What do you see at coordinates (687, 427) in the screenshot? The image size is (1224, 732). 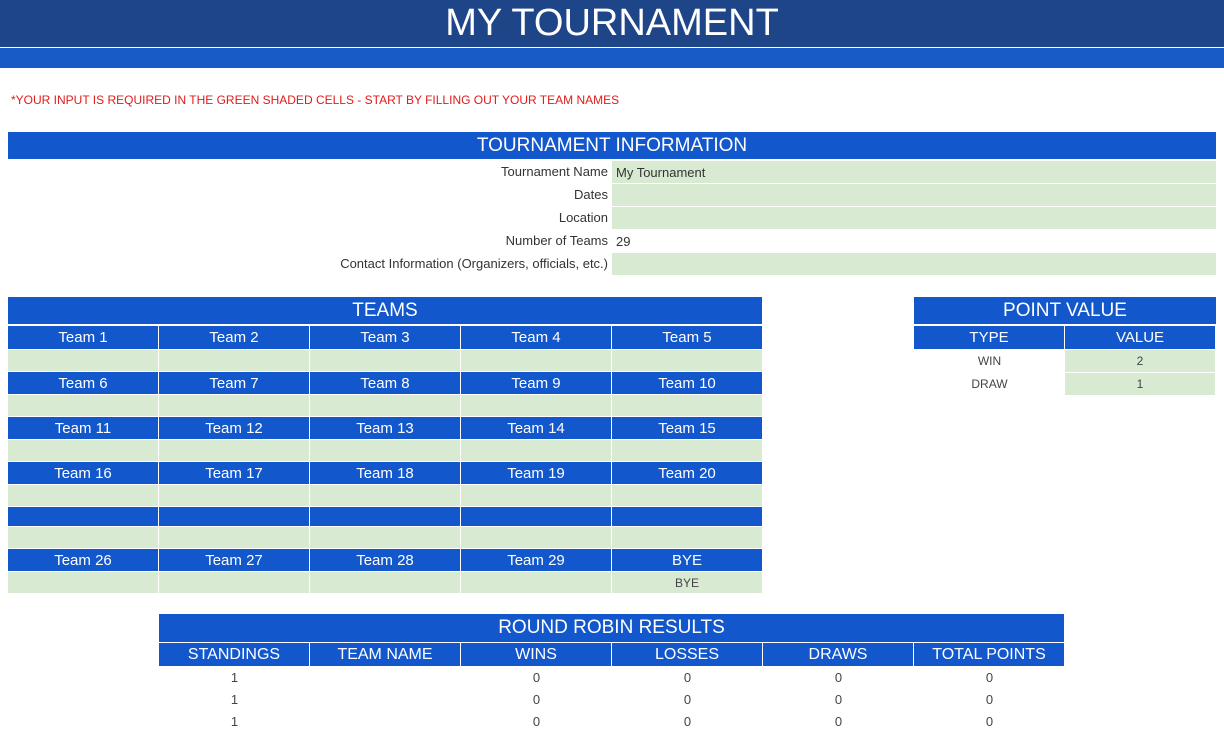 I see `team-label: Team 15` at bounding box center [687, 427].